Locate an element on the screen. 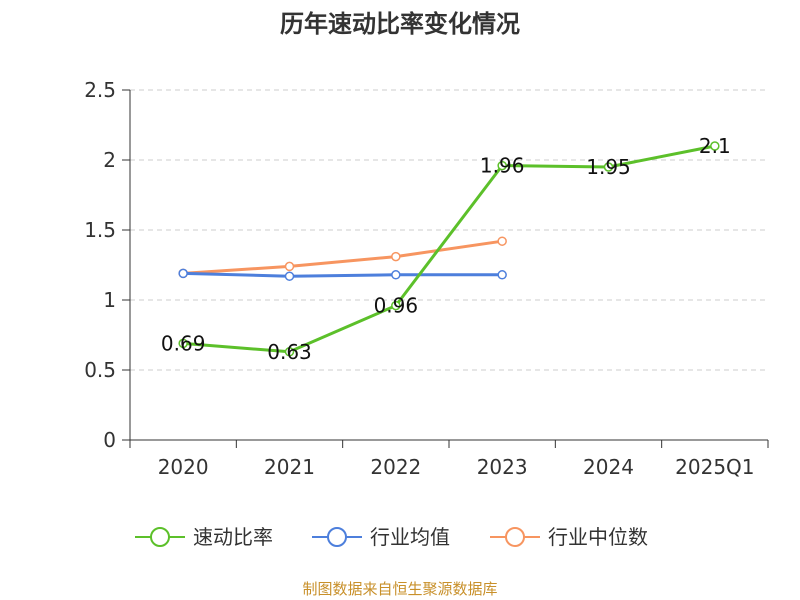 This screenshot has height=600, width=800. data-label: 0.63 is located at coordinates (289, 352).